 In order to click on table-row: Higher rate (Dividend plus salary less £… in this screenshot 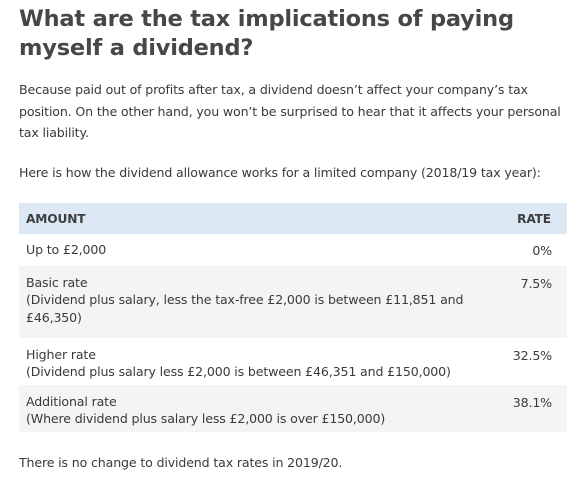, I will do `click(293, 361)`.